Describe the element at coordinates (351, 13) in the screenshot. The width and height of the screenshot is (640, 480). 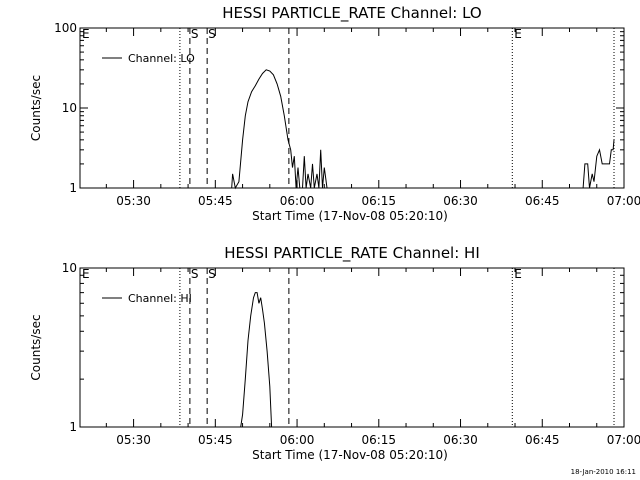
I see `chart-title: HESSI PARTICLE_RATE Channel: LO` at that location.